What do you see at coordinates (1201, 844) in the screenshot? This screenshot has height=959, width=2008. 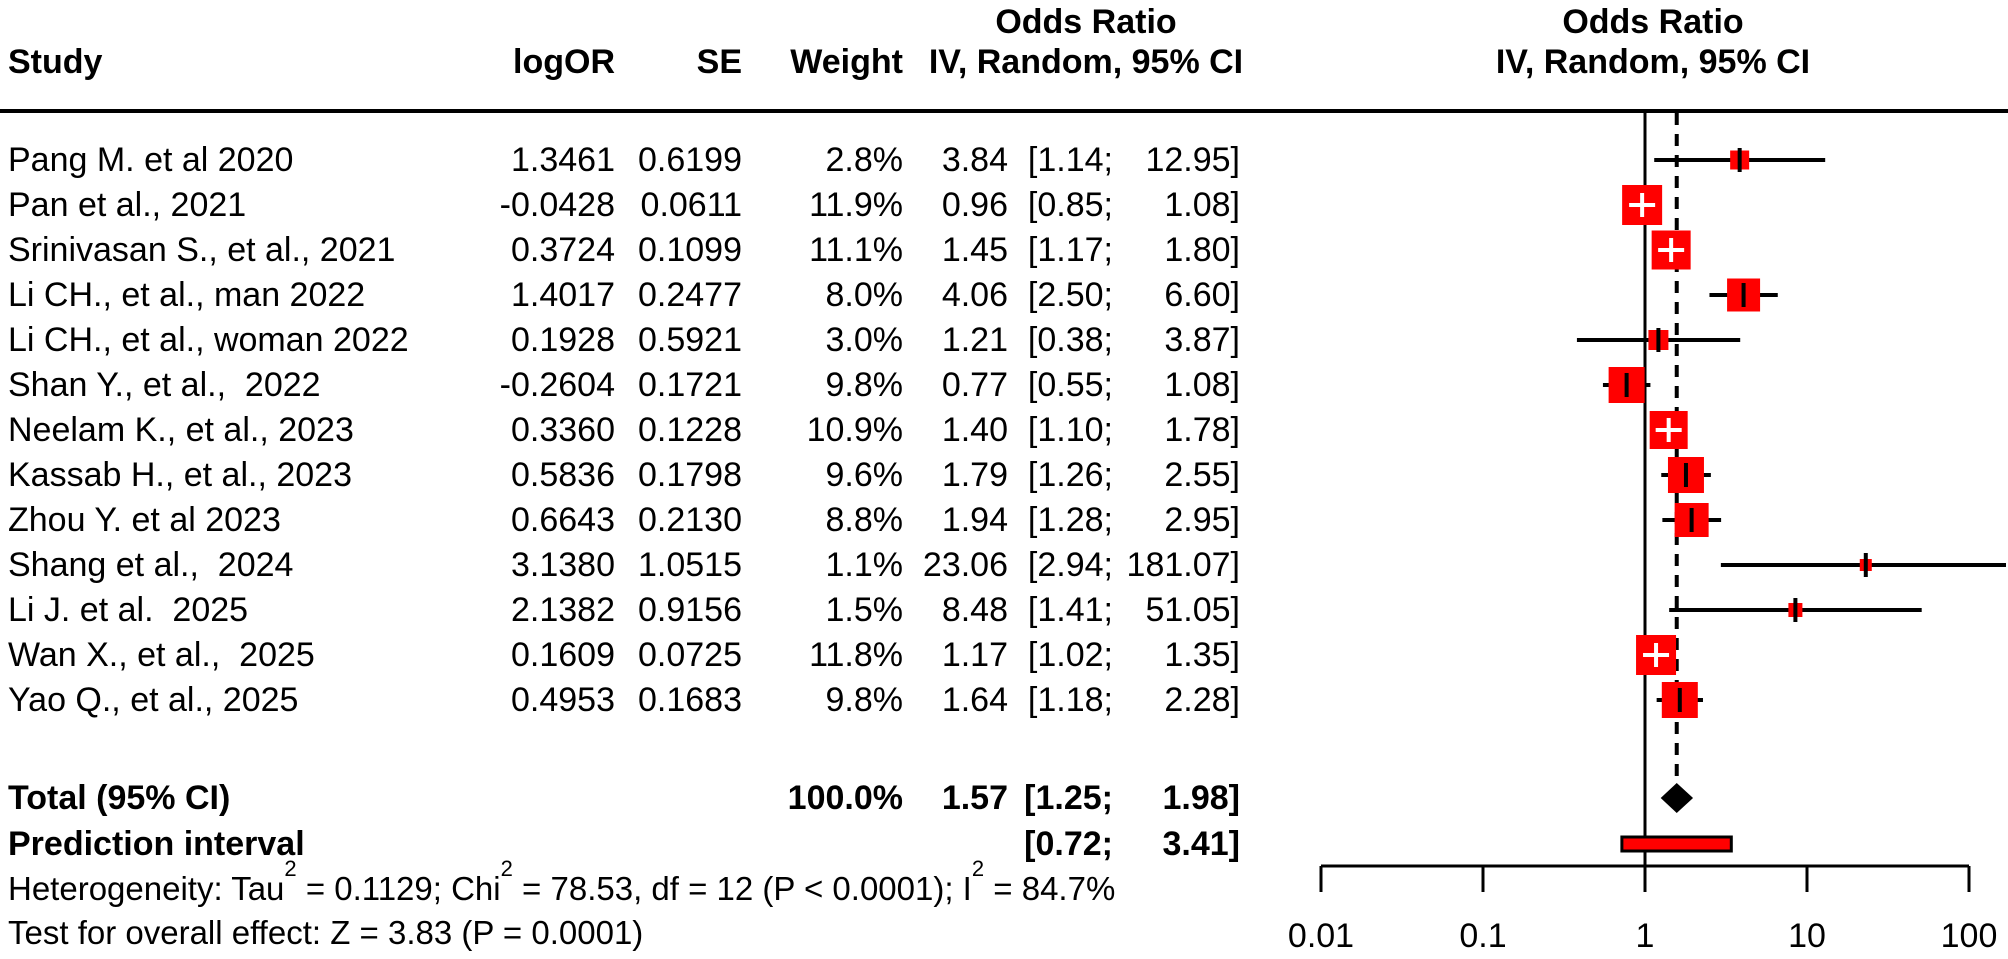 I see `prediction-ci-high-cell: 3.41]` at bounding box center [1201, 844].